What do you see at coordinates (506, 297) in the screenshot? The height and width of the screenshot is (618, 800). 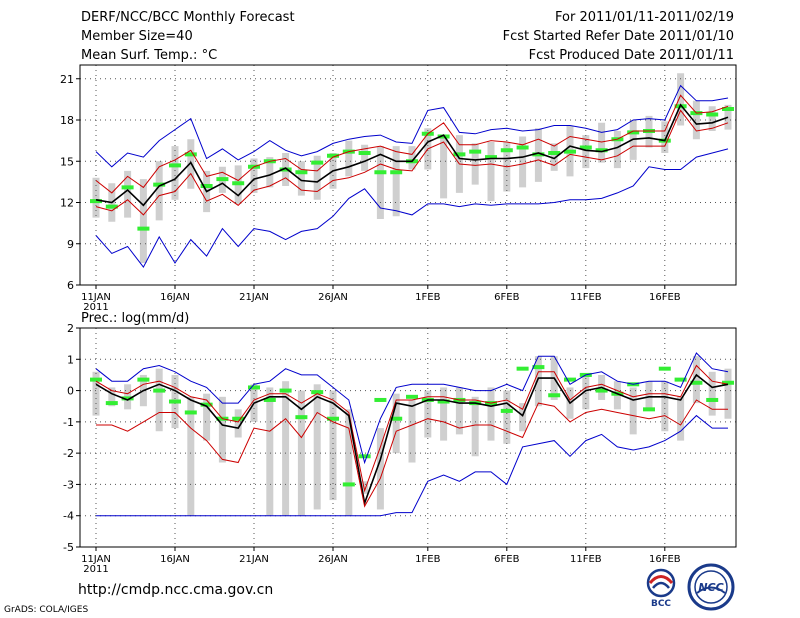 I see `panel-1-x-tick-label: 6FEB` at bounding box center [506, 297].